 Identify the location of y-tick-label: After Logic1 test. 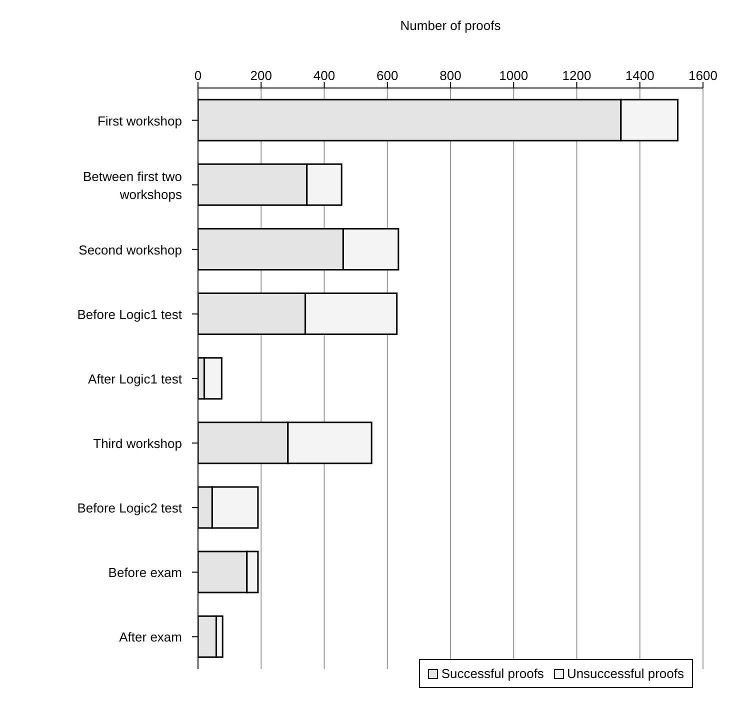
(135, 378).